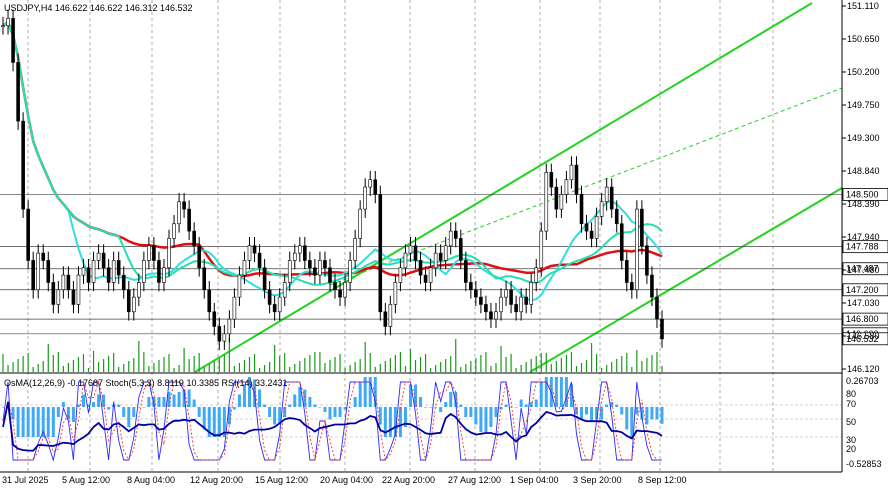 The image size is (888, 492). Describe the element at coordinates (86, 480) in the screenshot. I see `x-tick-label: 5 Aug 12:00` at that location.